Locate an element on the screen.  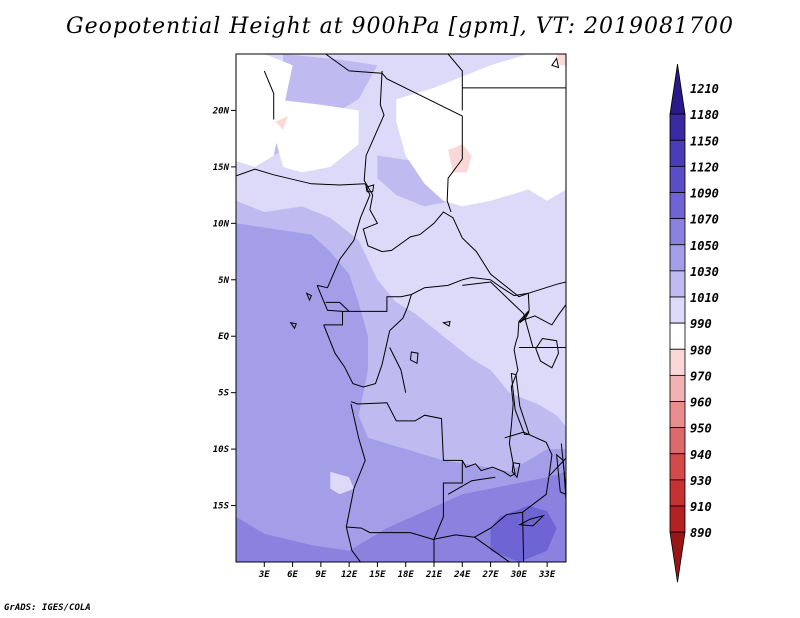
y-tick-label-10N: 10N is located at coordinates (221, 224).